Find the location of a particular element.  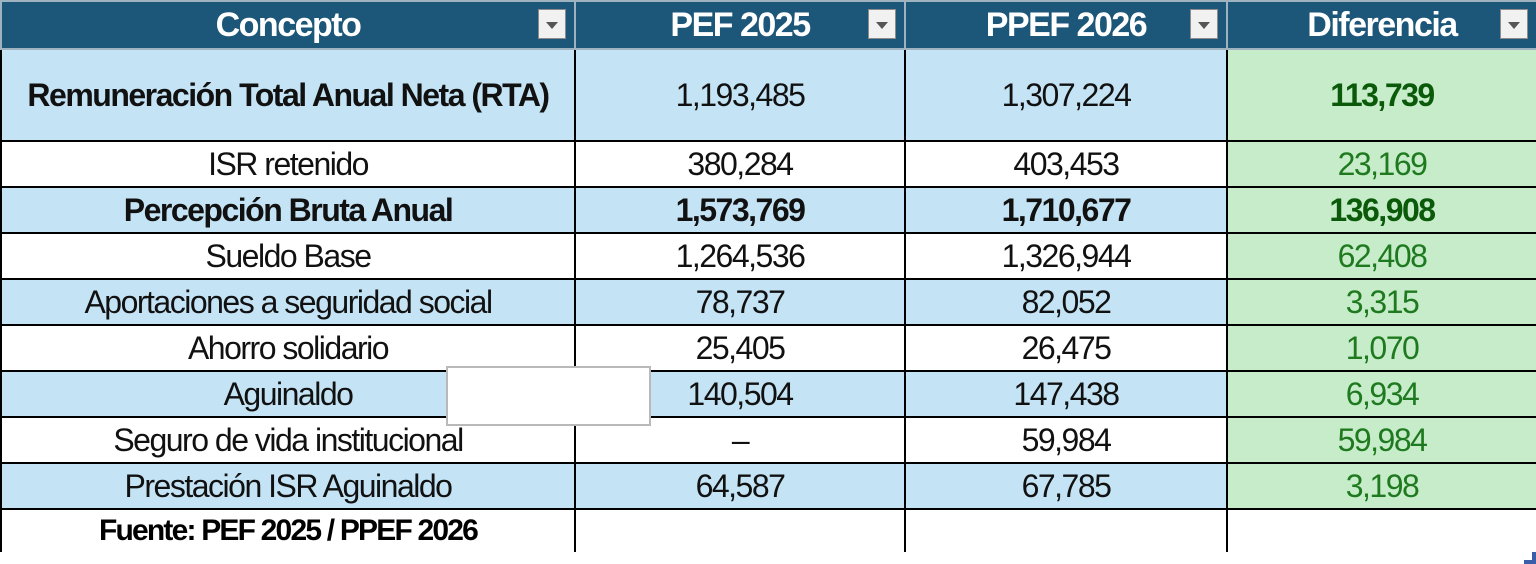

cell-diferencia: 113,739 is located at coordinates (1381, 95).